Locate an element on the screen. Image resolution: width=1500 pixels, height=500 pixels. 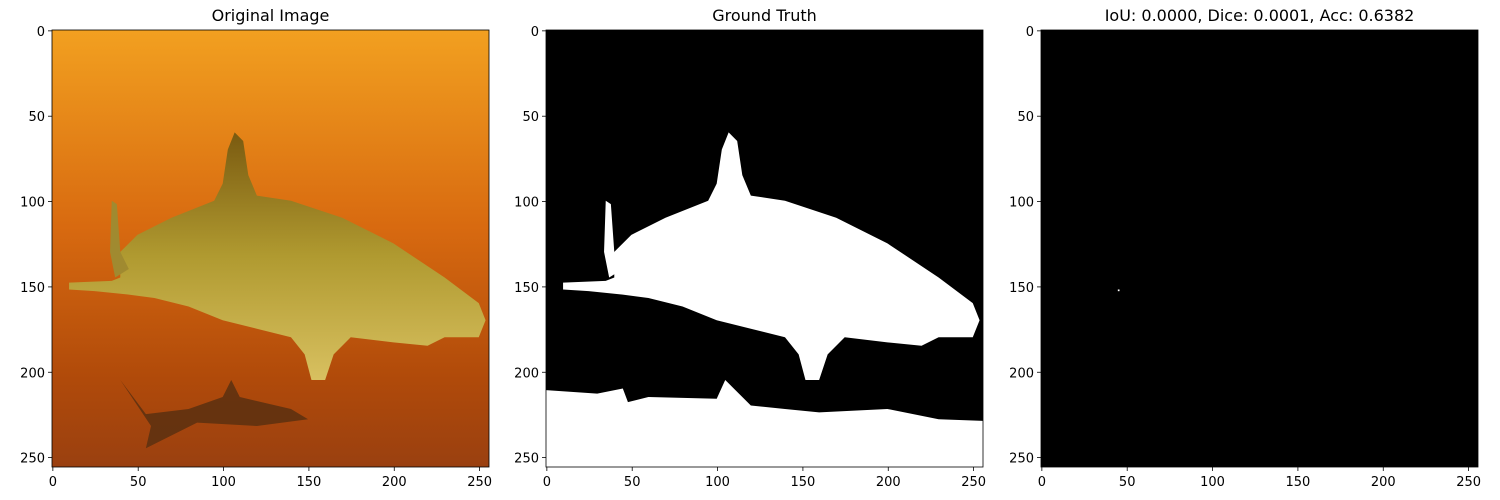
panel-title: IoU: 0.0000, Dice: 0.0001, Acc: 0.6382 is located at coordinates (1260, 15).